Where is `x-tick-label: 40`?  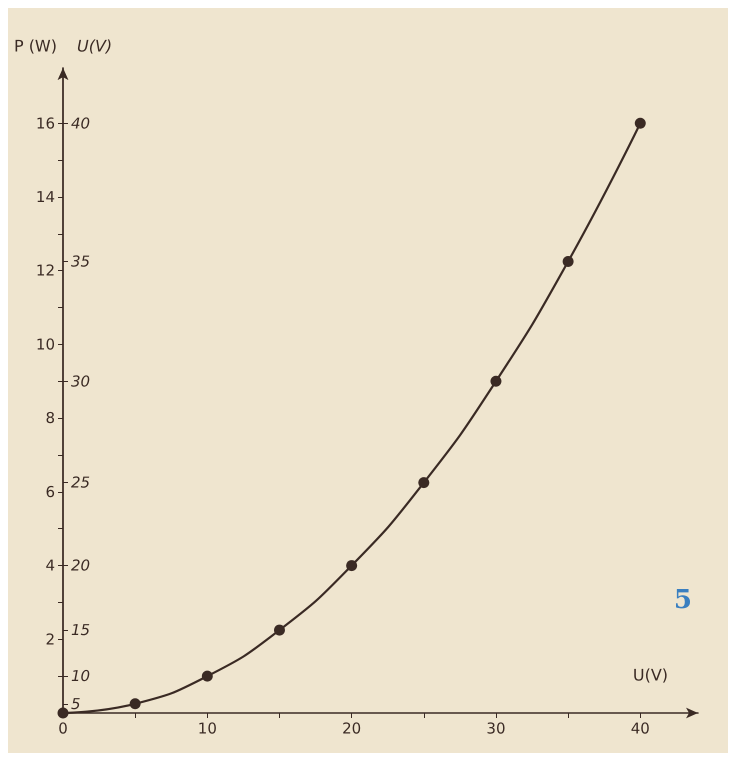
x-tick-label: 40 is located at coordinates (640, 729).